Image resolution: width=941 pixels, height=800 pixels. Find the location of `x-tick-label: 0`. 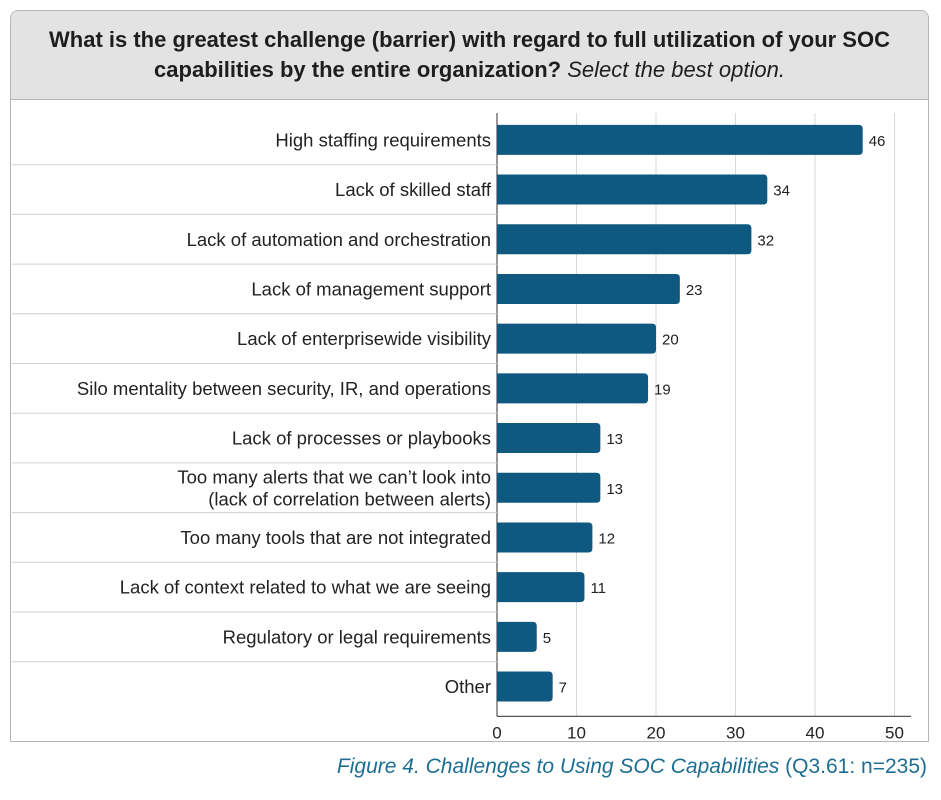

x-tick-label: 0 is located at coordinates (496, 732).